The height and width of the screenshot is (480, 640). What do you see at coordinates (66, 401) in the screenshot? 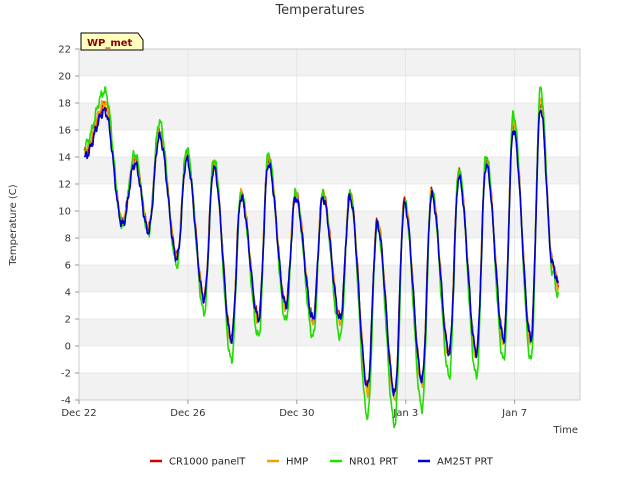
I see `y-tick-label: -4` at bounding box center [66, 401].